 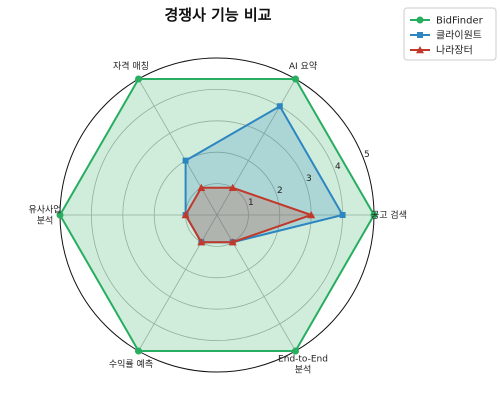 What do you see at coordinates (367, 155) in the screenshot?
I see `r-tick-label: 5` at bounding box center [367, 155].